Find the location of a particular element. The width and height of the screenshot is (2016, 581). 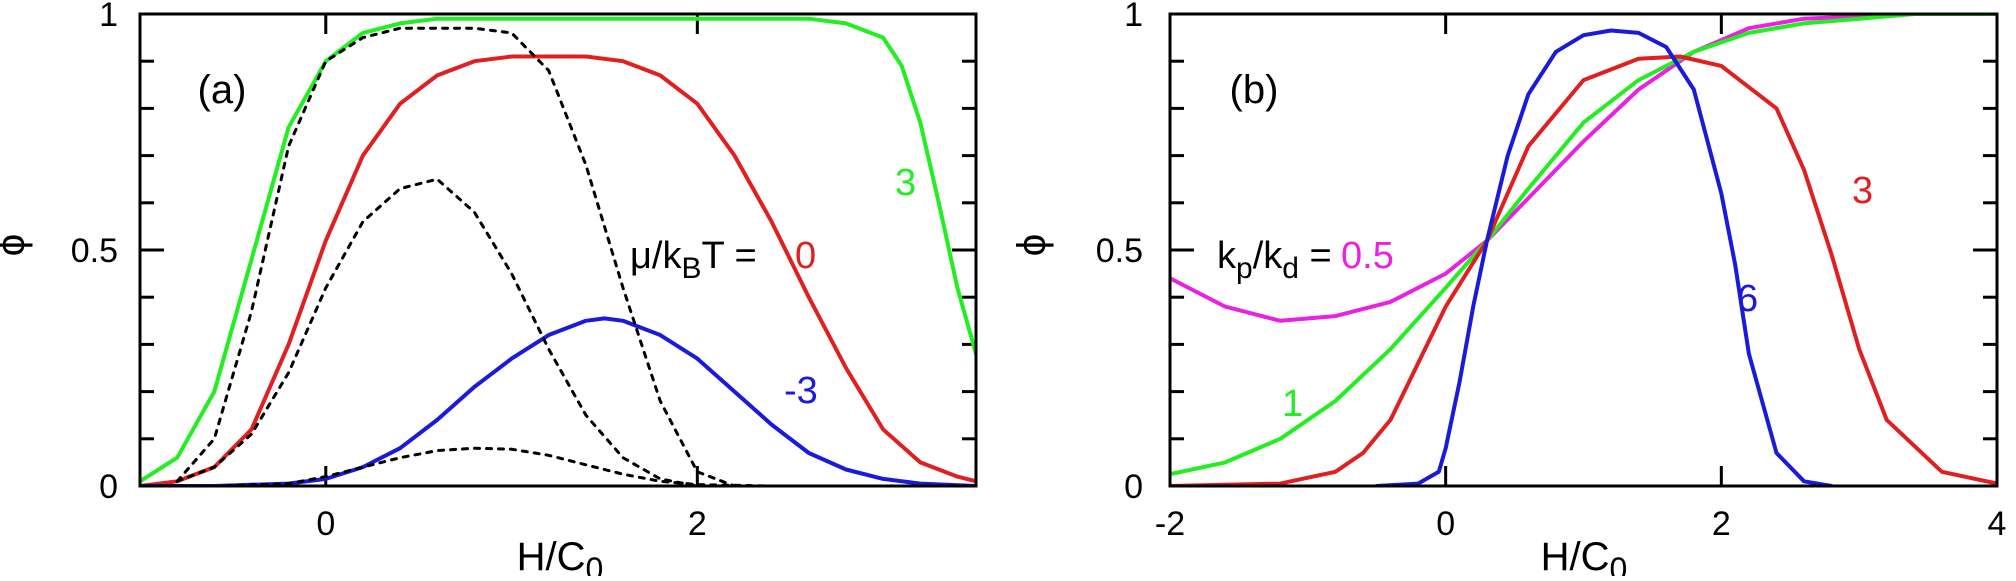

x-tick-label: 4 is located at coordinates (1997, 524).